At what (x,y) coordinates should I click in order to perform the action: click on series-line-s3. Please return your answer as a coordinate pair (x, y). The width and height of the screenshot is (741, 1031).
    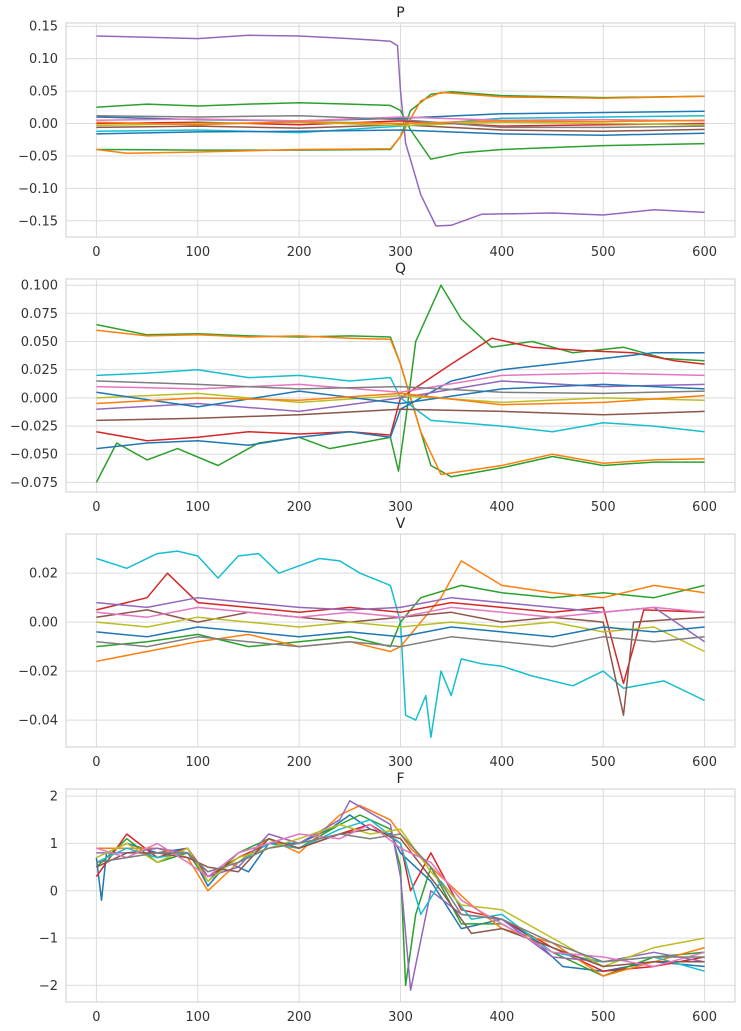
    Looking at the image, I should click on (400, 123).